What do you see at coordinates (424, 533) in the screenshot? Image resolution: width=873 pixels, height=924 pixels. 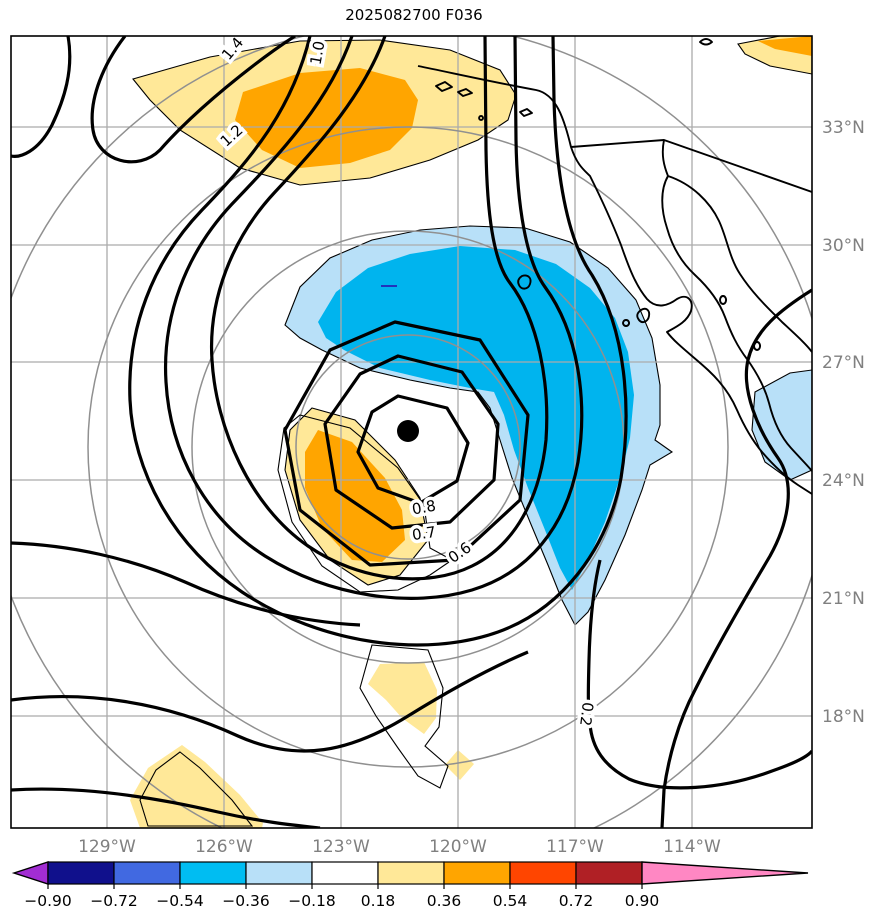 I see `contour-label: 0.7` at bounding box center [424, 533].